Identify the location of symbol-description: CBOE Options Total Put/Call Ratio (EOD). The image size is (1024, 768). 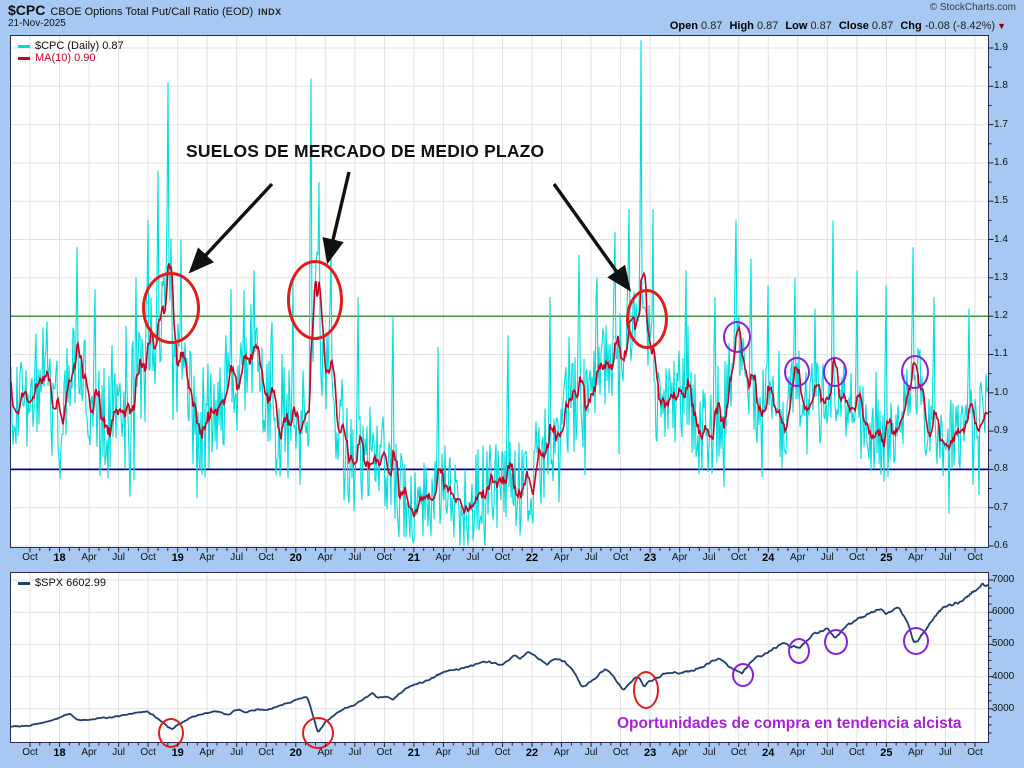
(152, 12).